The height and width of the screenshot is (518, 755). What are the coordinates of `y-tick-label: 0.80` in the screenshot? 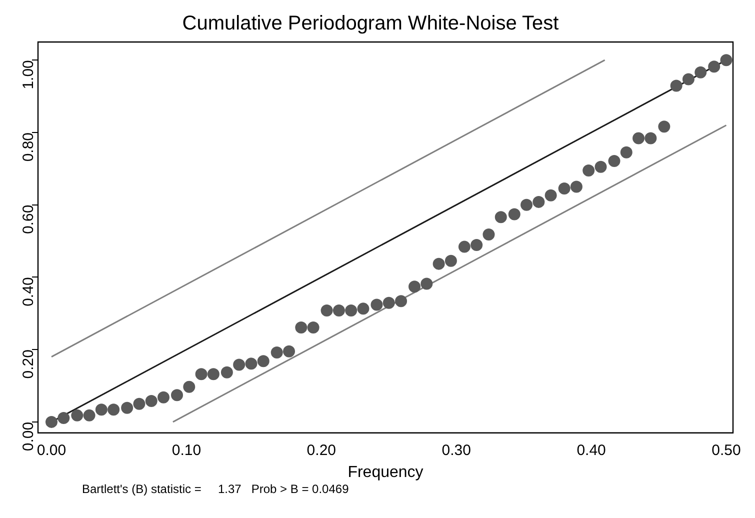 It's located at (29, 147).